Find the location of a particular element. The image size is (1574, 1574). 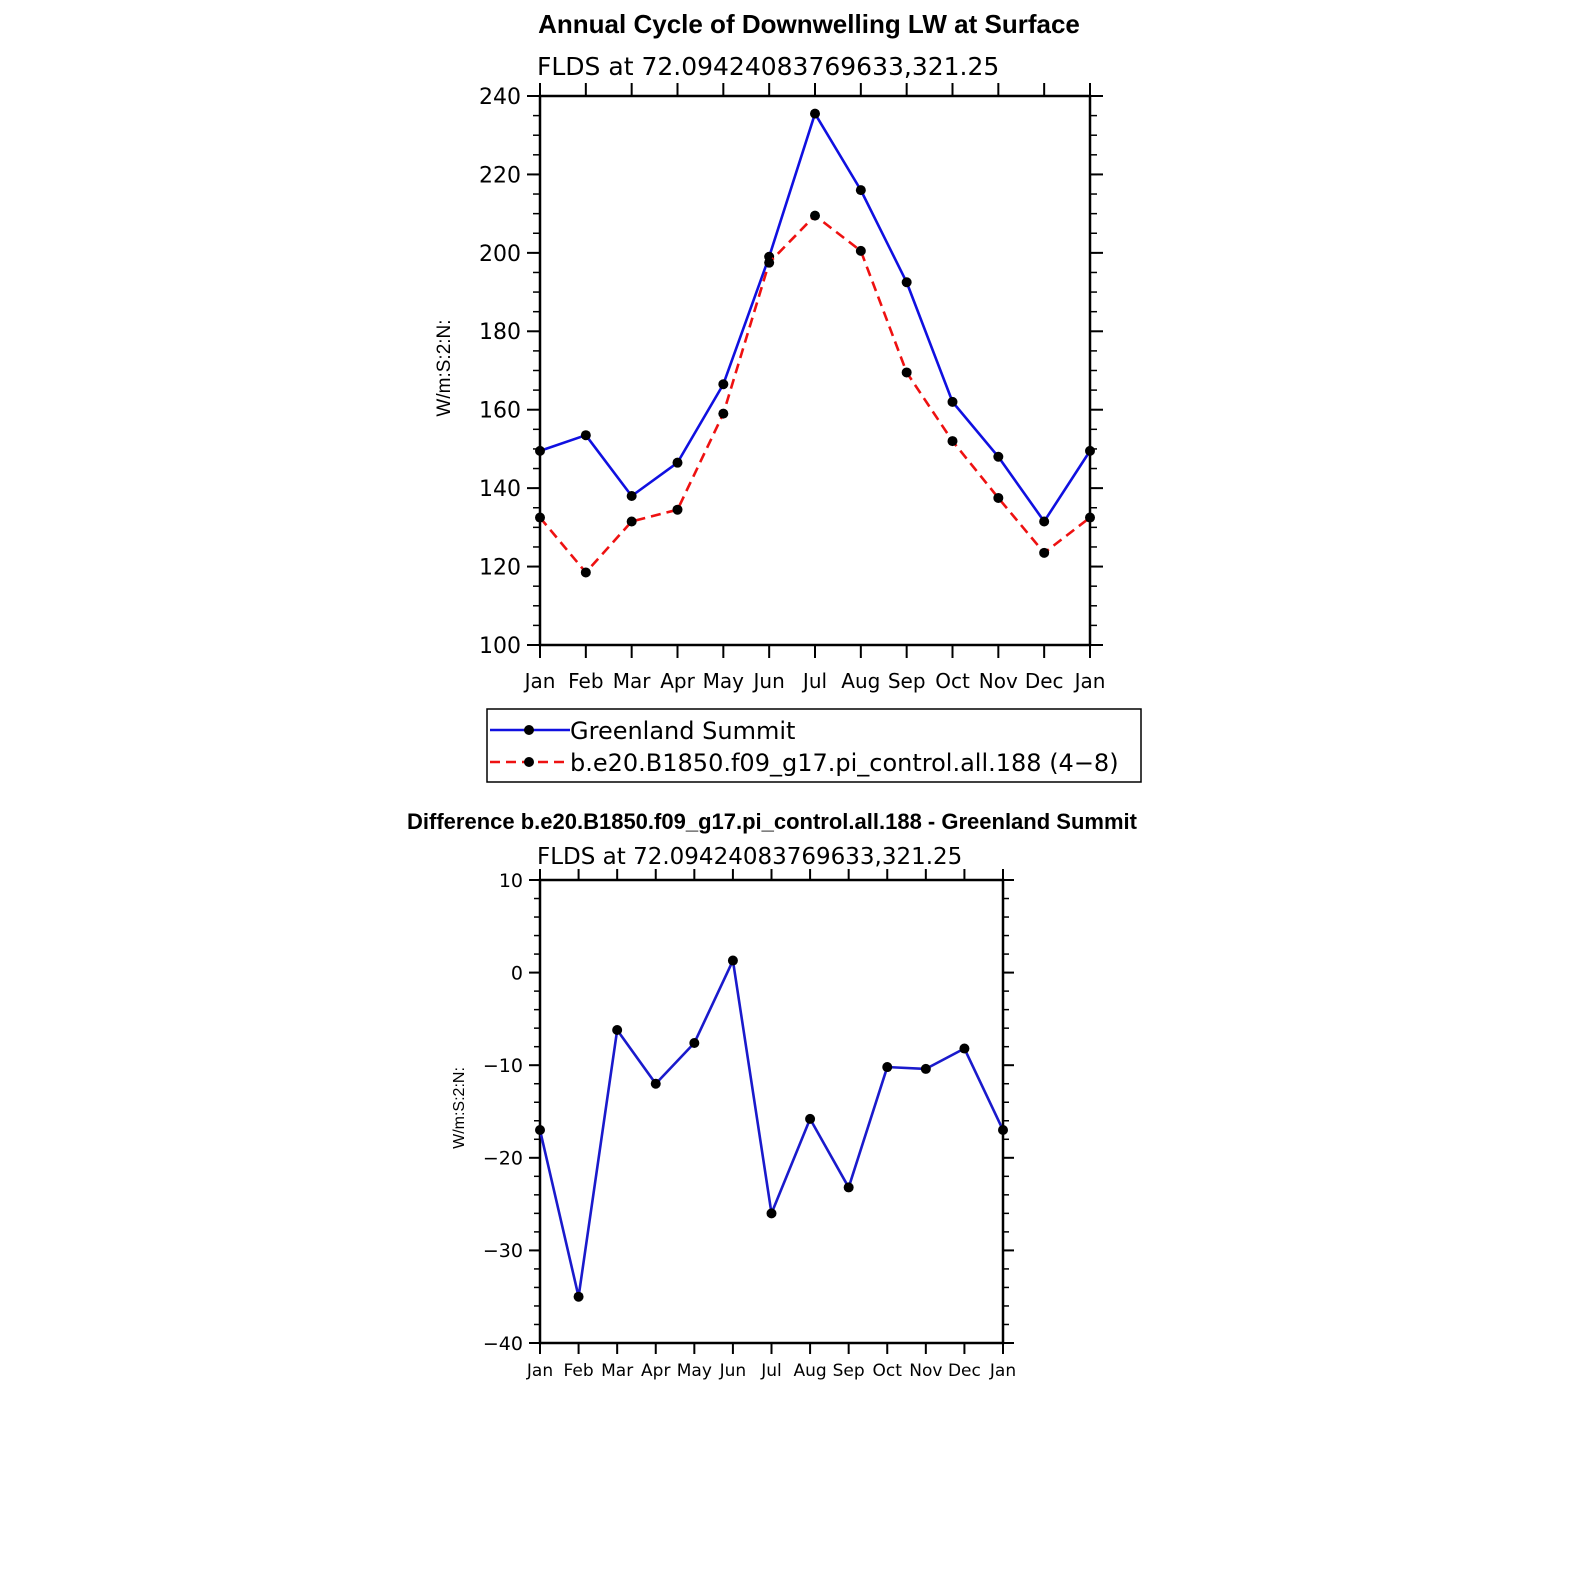

legend-marker-model is located at coordinates (529, 762).